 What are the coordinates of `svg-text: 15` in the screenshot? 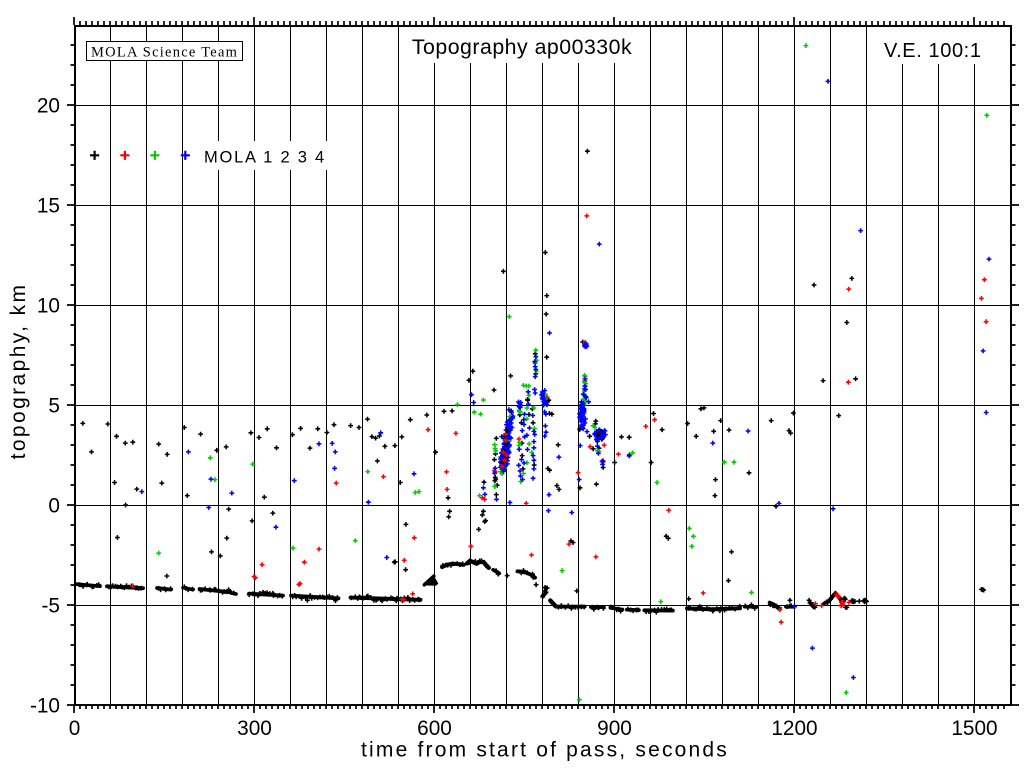 It's located at (48, 206).